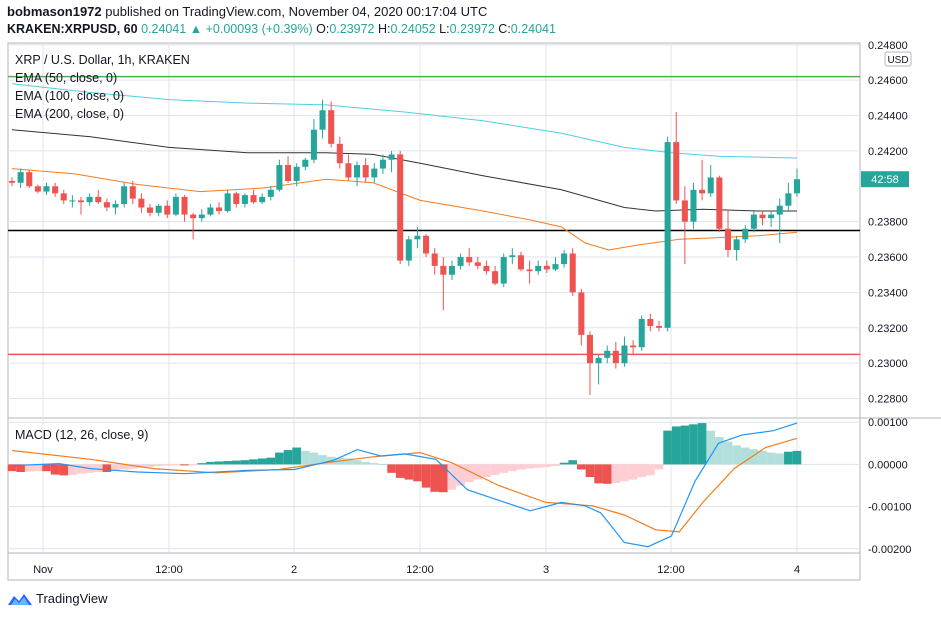 This screenshot has width=941, height=618. Describe the element at coordinates (164, 29) in the screenshot. I see `last-price: 0.24041` at that location.